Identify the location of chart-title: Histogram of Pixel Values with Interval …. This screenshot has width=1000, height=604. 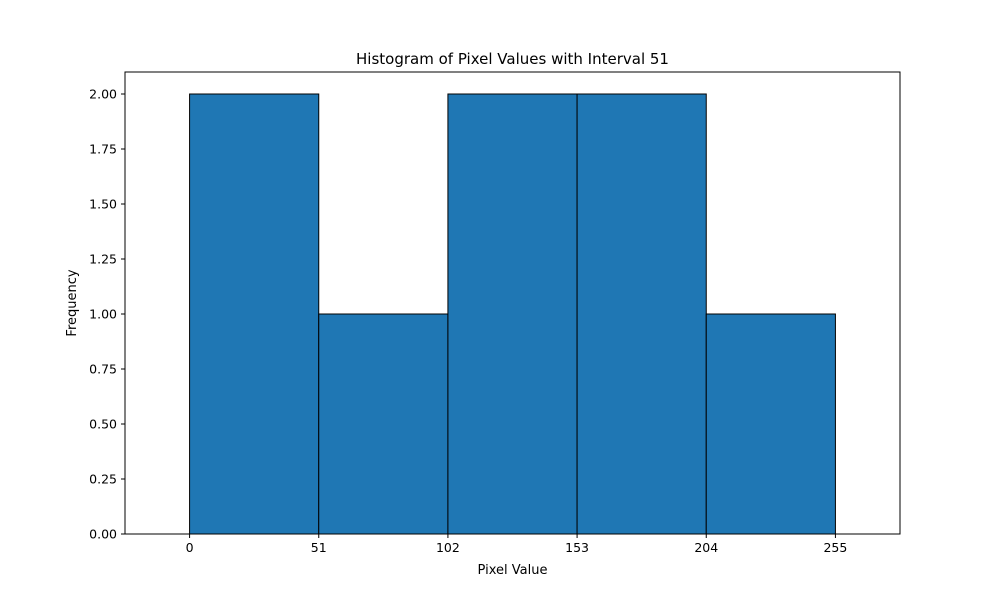
(512, 59).